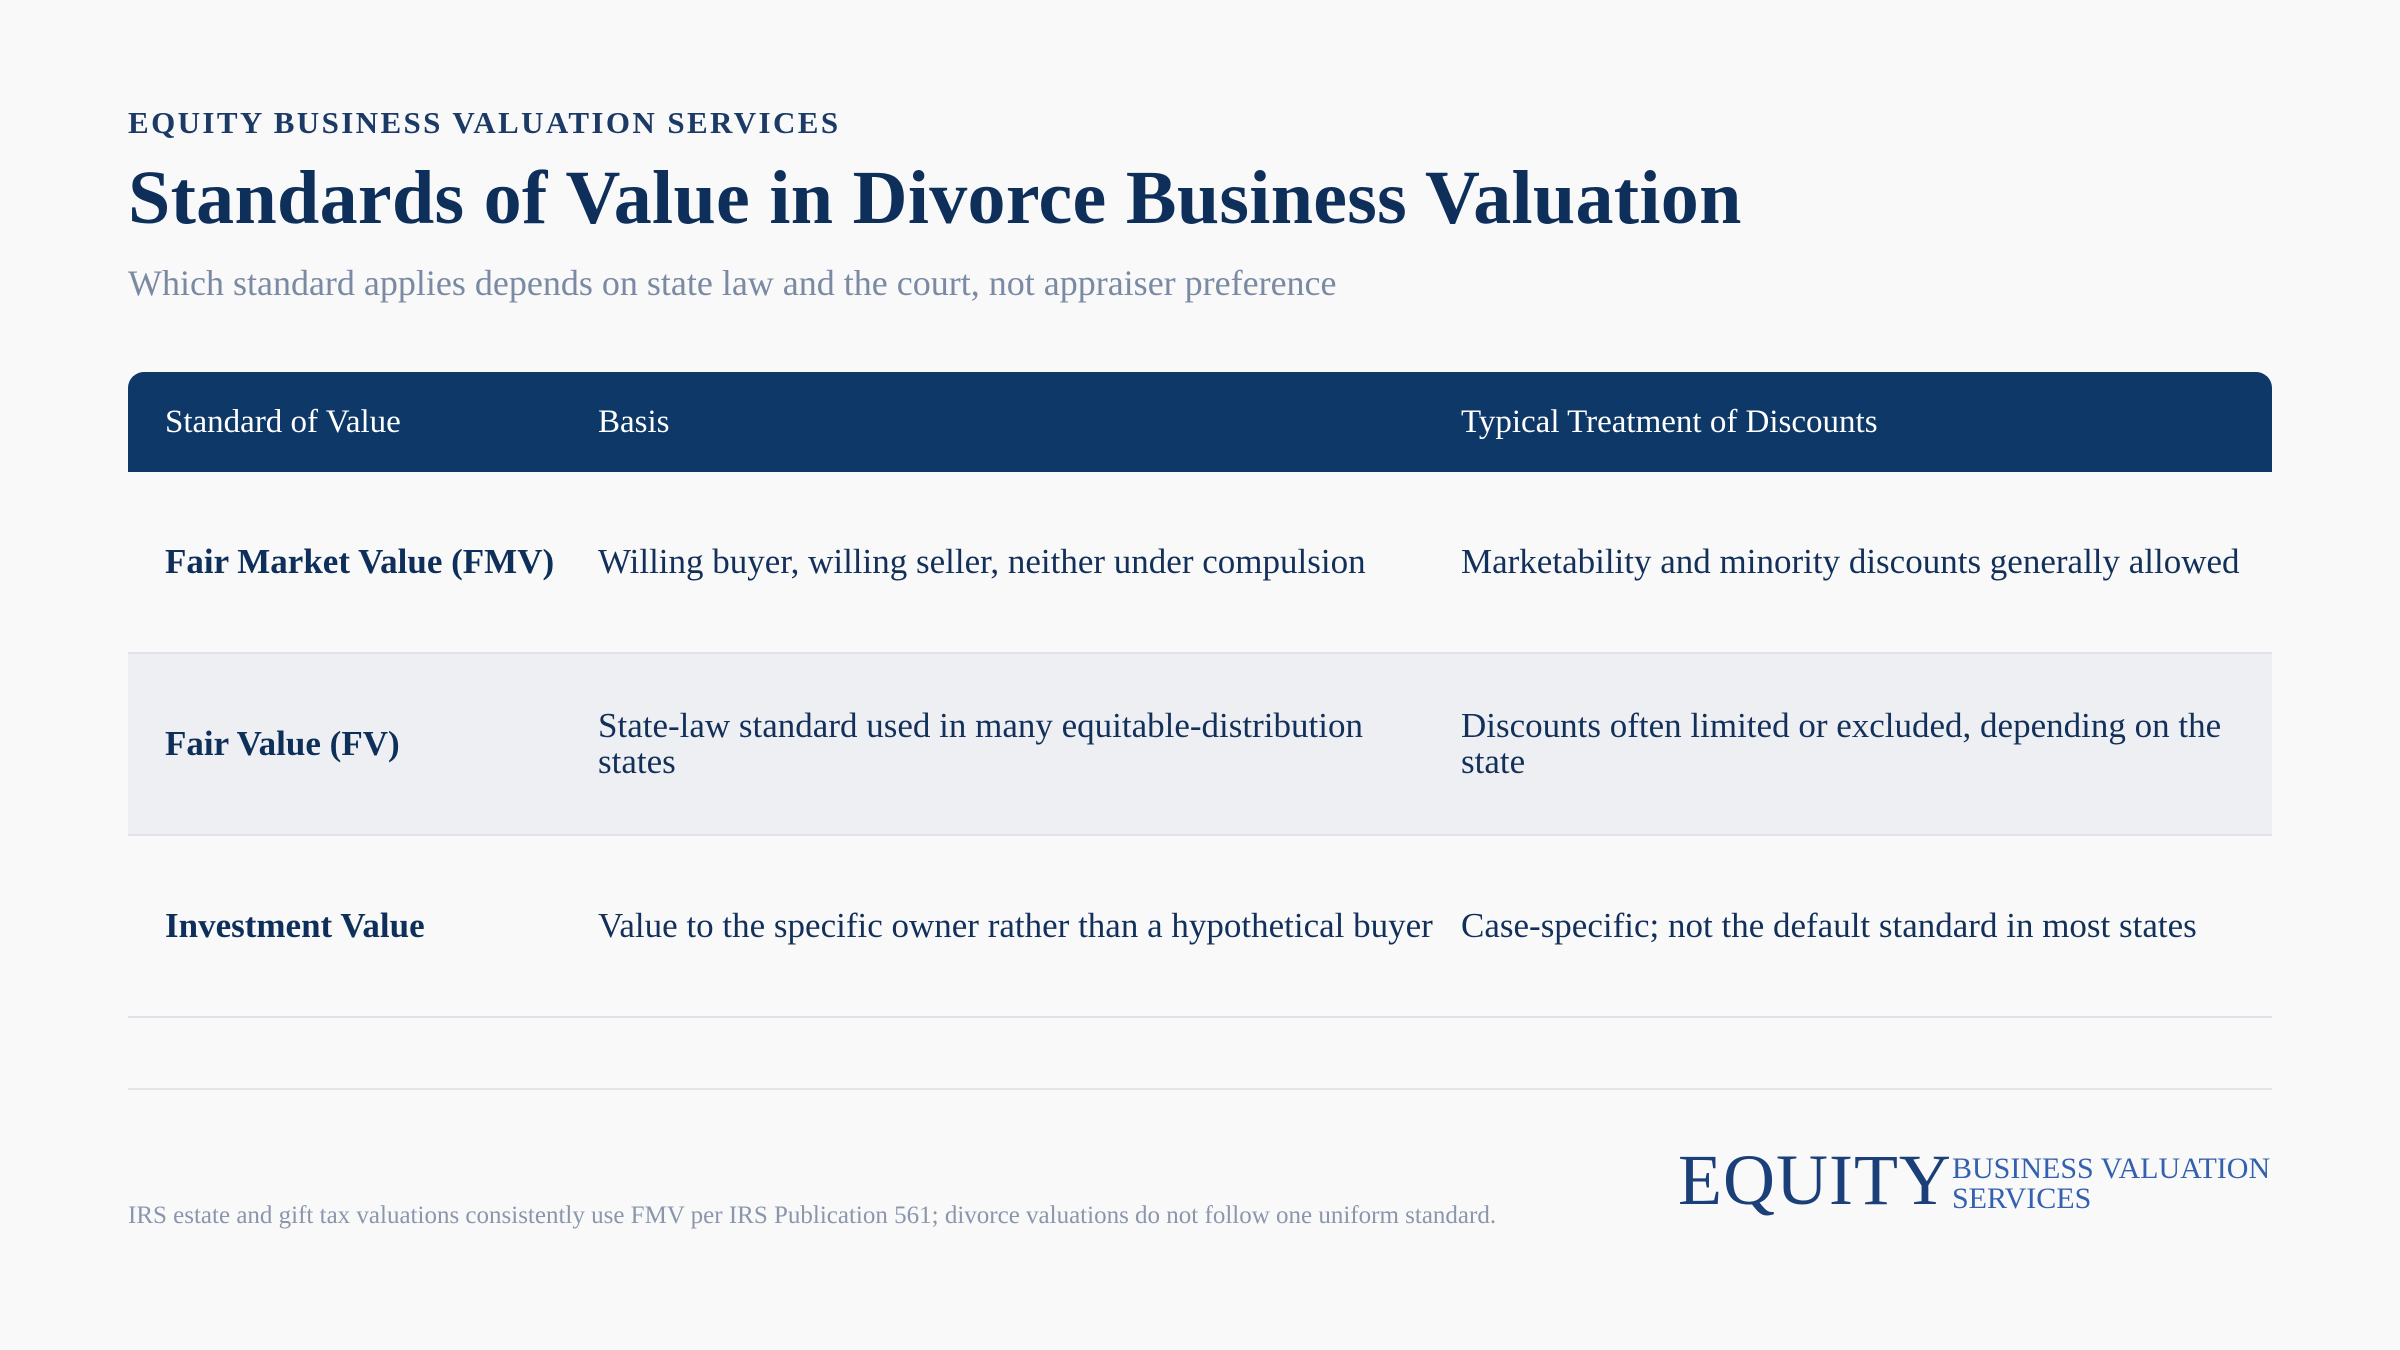 The width and height of the screenshot is (2400, 1350). I want to click on standard-name: Fair Value (FV), so click(282, 743).